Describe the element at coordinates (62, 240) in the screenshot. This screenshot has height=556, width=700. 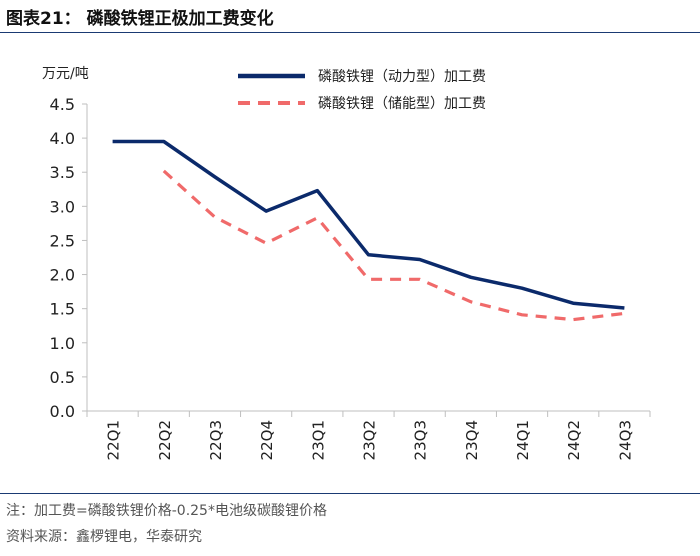
I see `y-tick-label: 2.5` at that location.